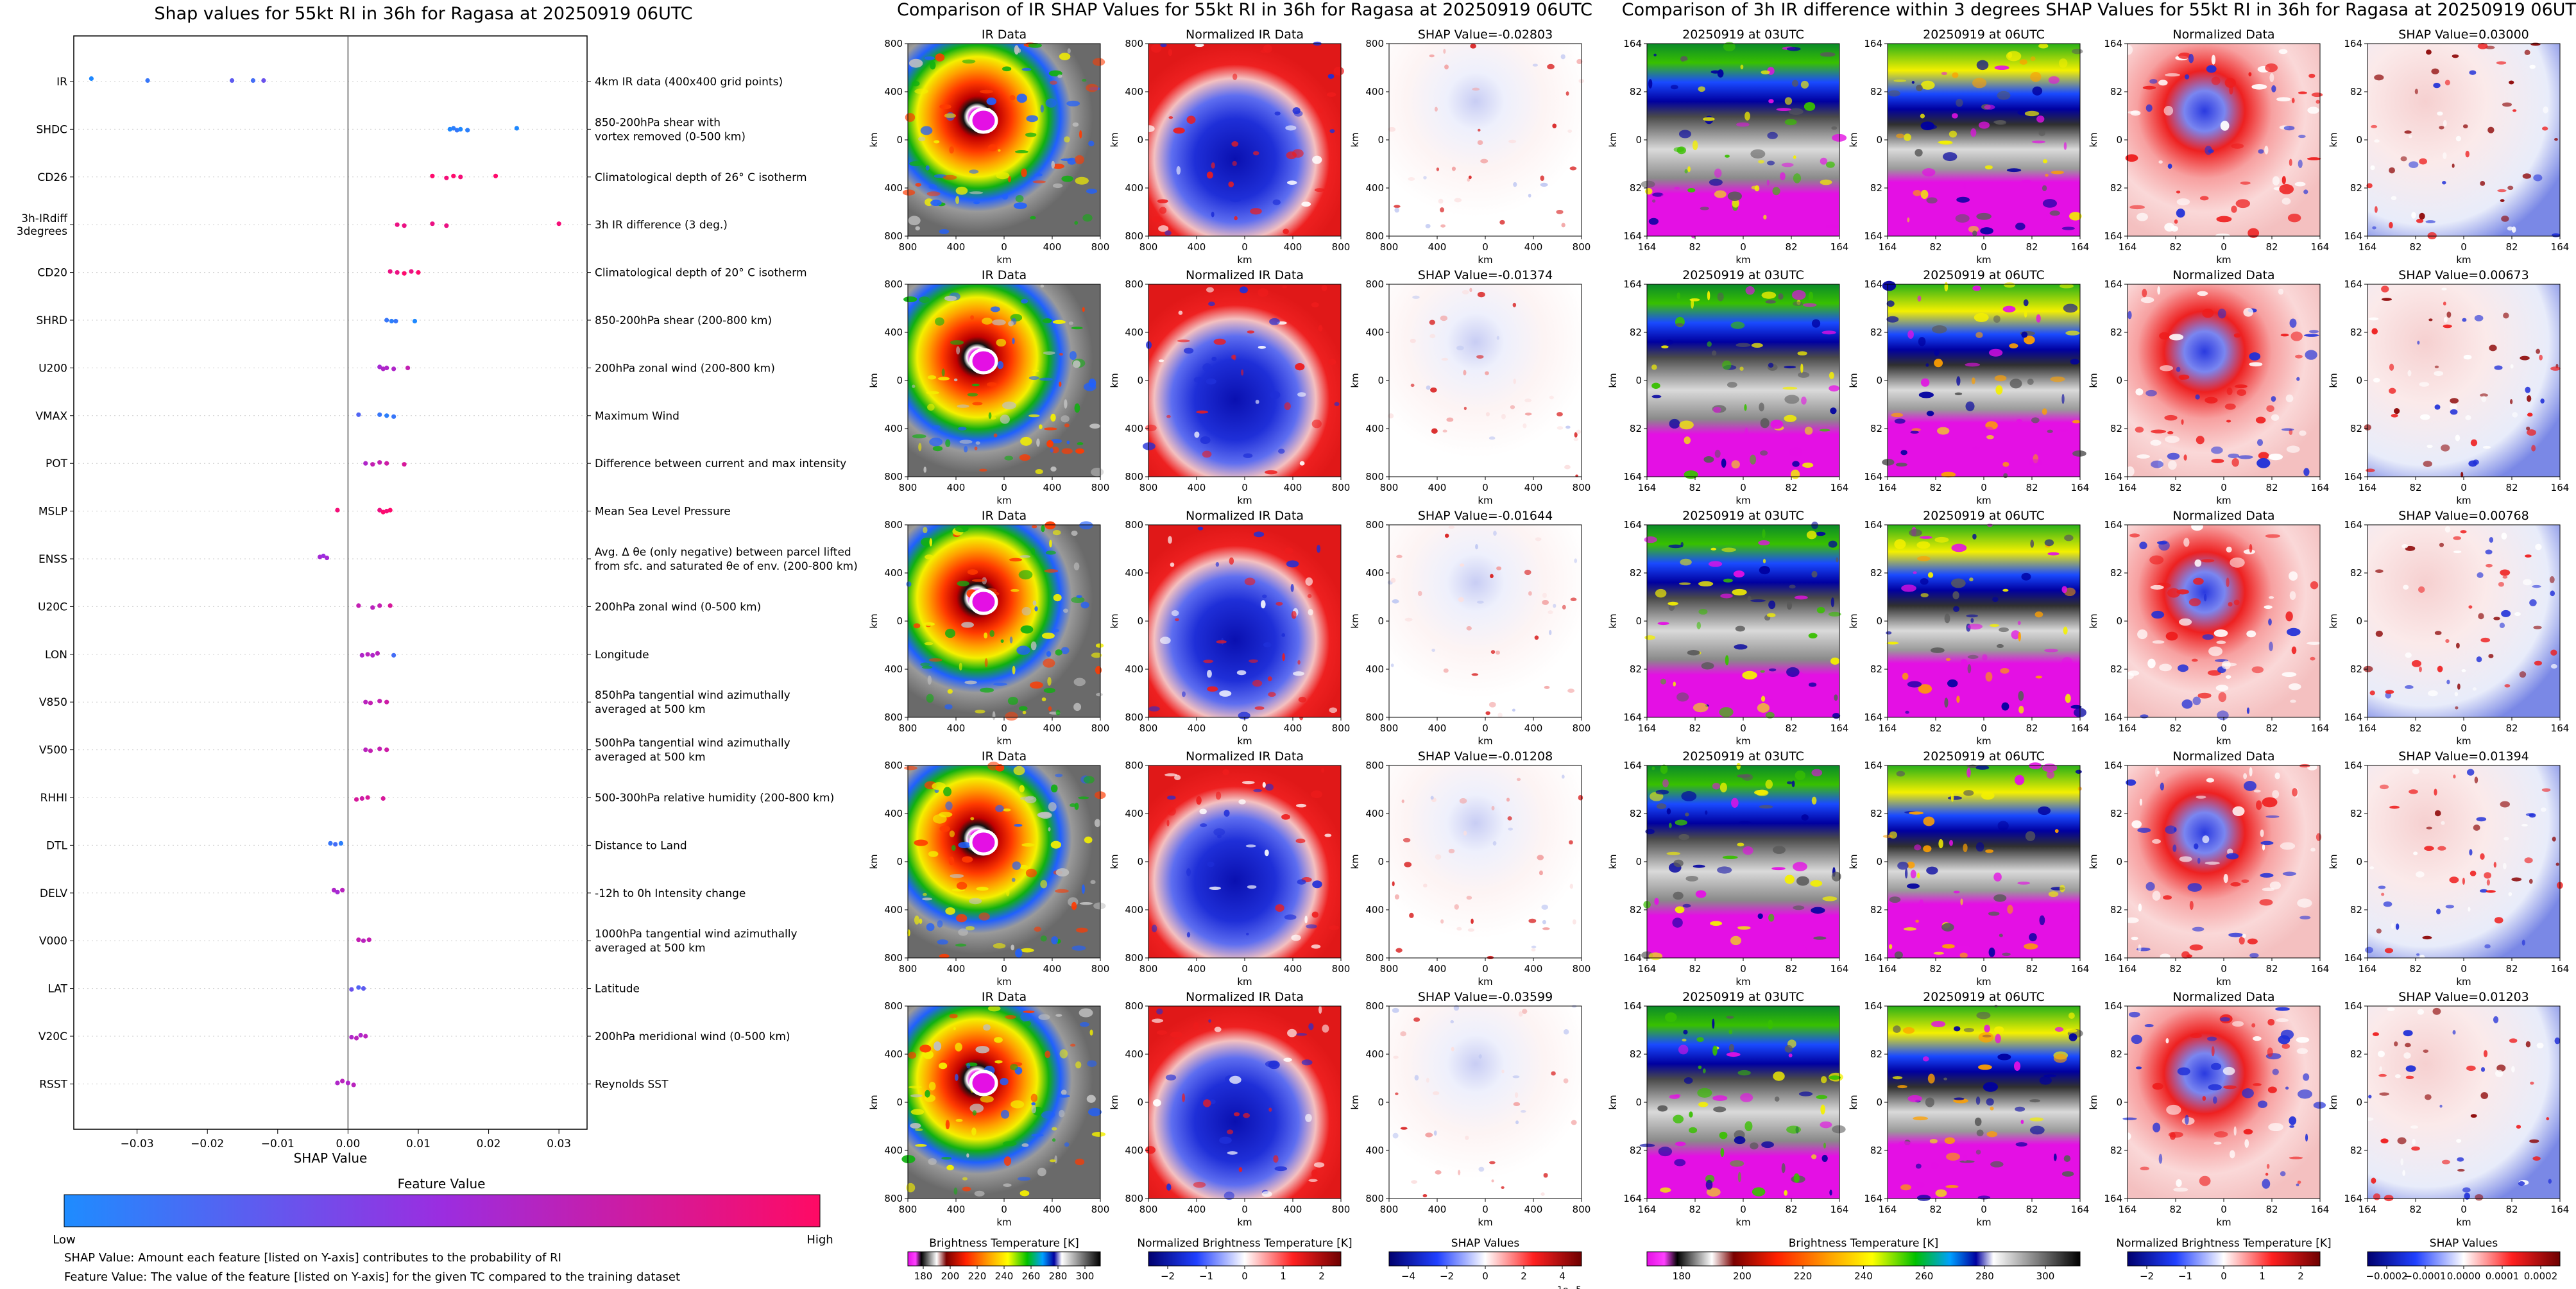  What do you see at coordinates (1381, 621) in the screenshot?
I see `ir-shap-y-tick-label: 0` at bounding box center [1381, 621].